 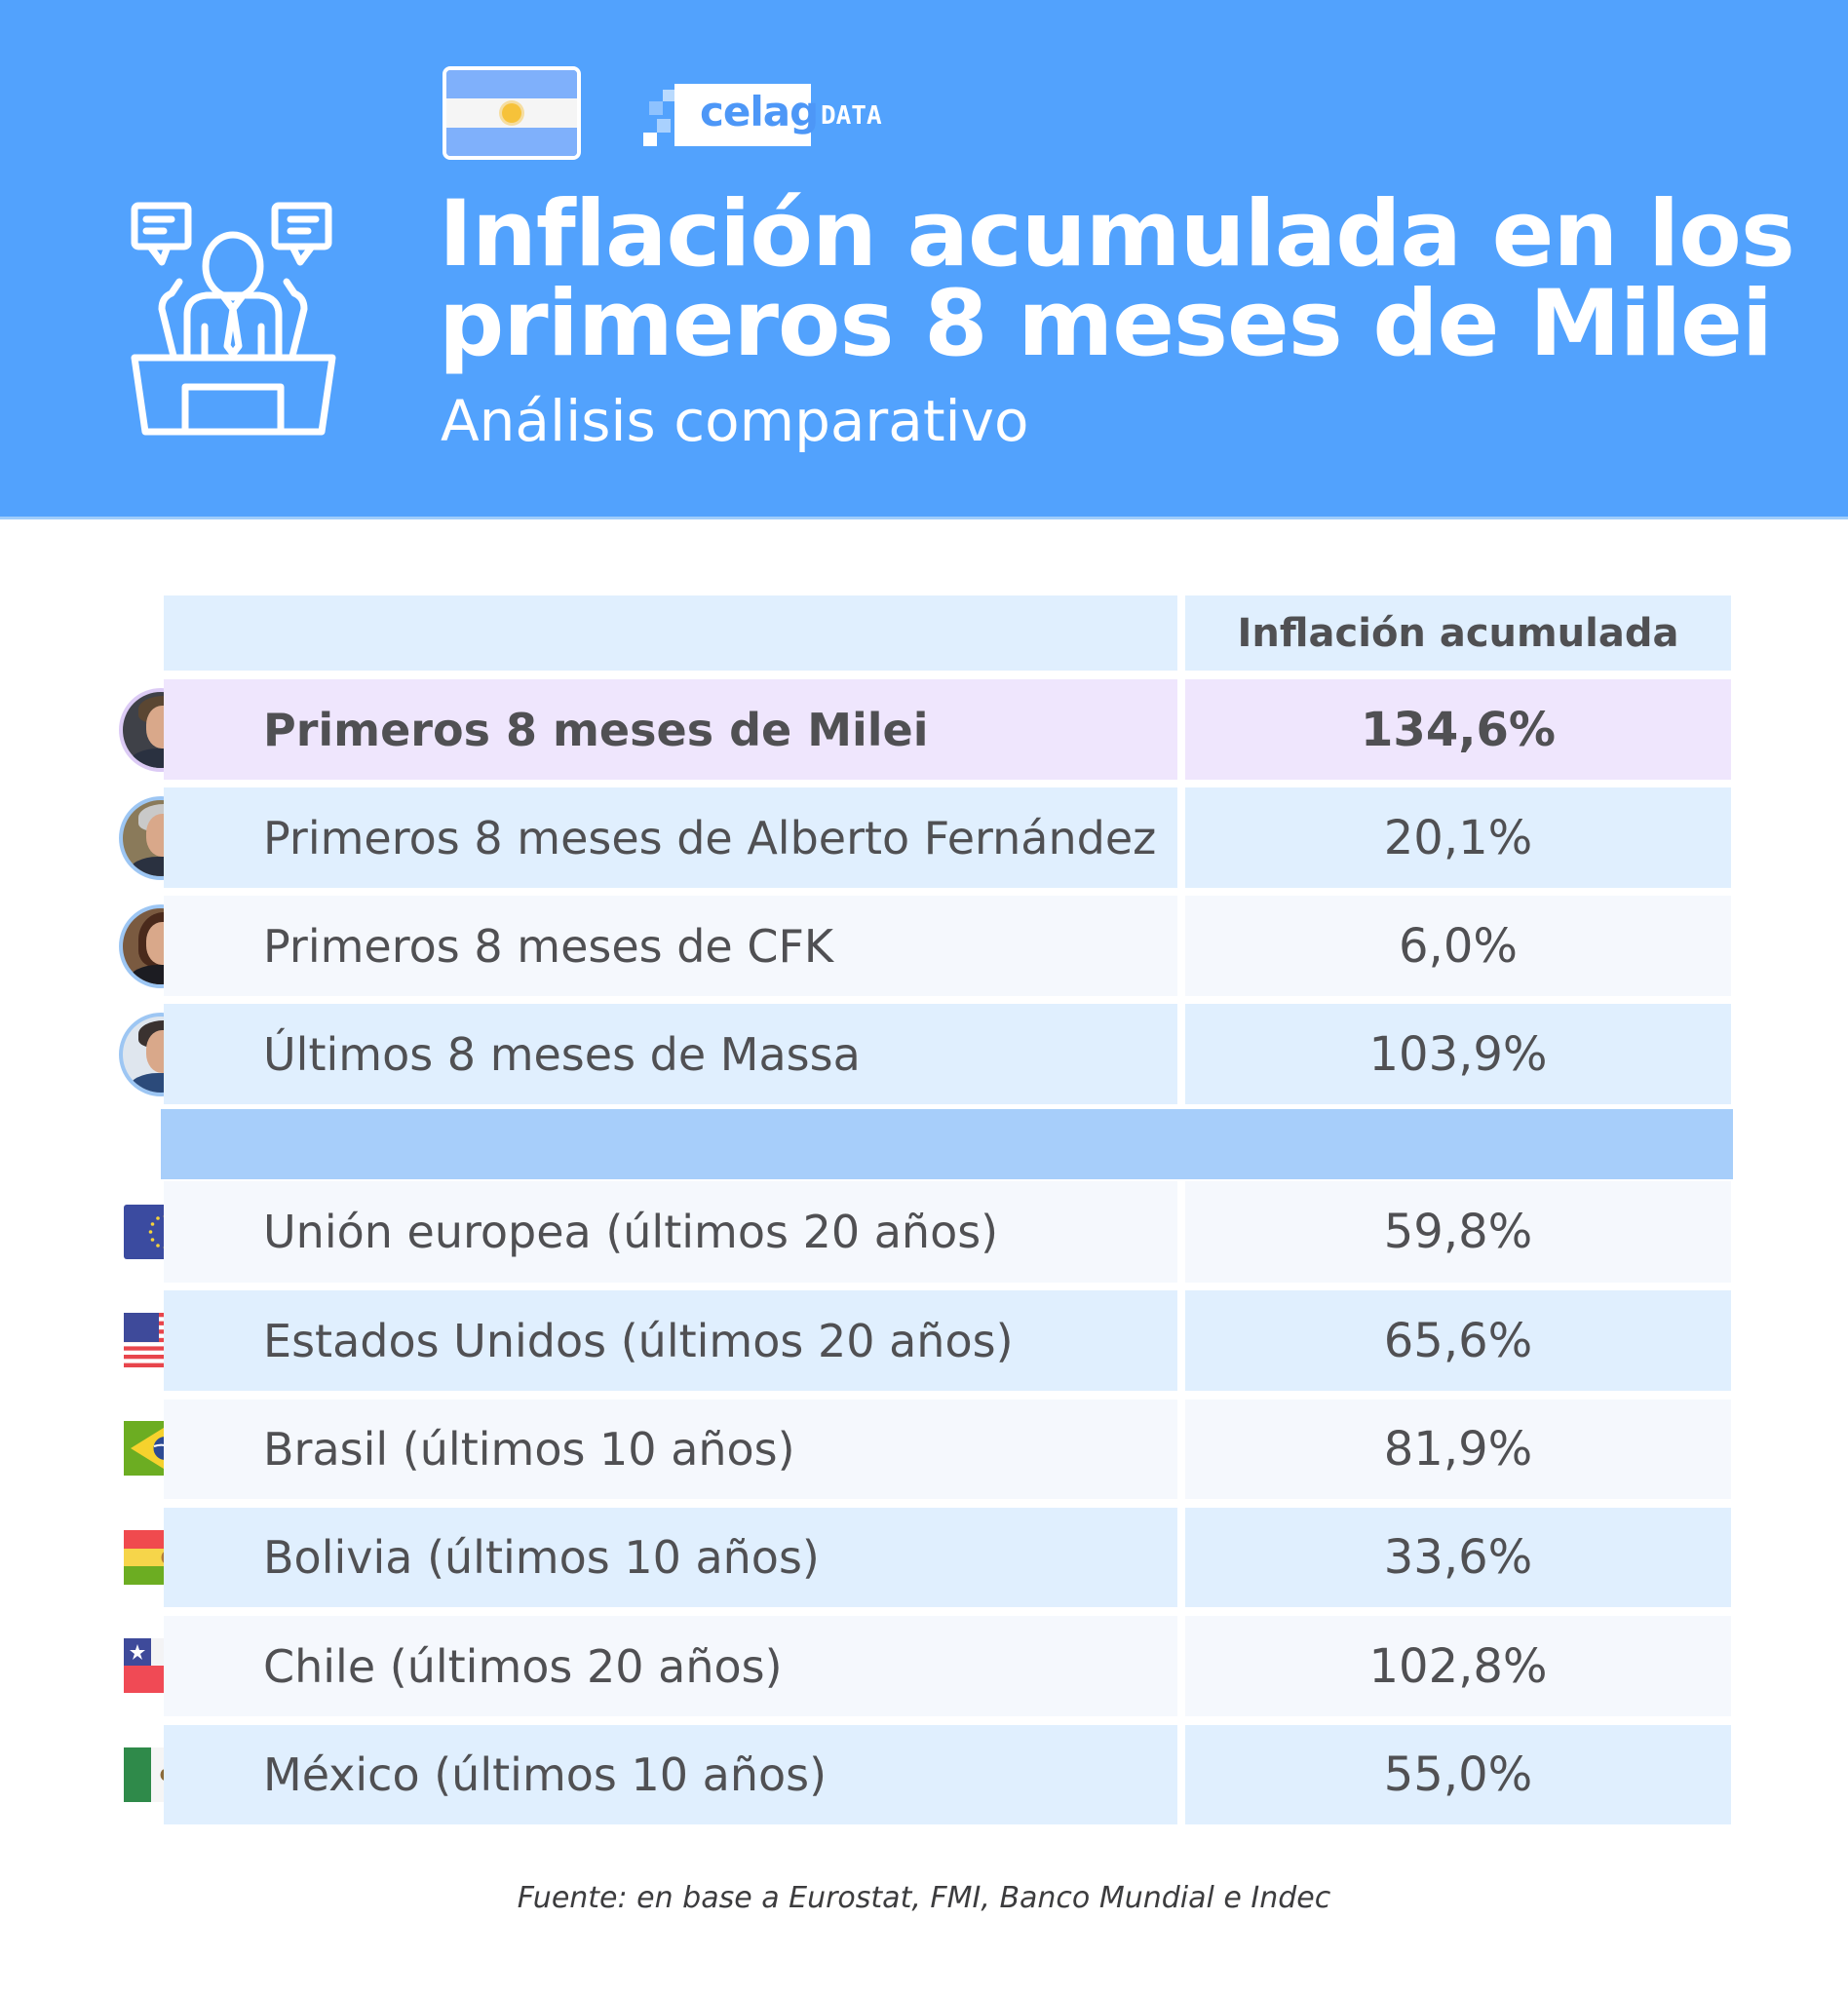 I want to click on row-label-bolivia: Bolivia (últimos 10 años), so click(x=670, y=1557).